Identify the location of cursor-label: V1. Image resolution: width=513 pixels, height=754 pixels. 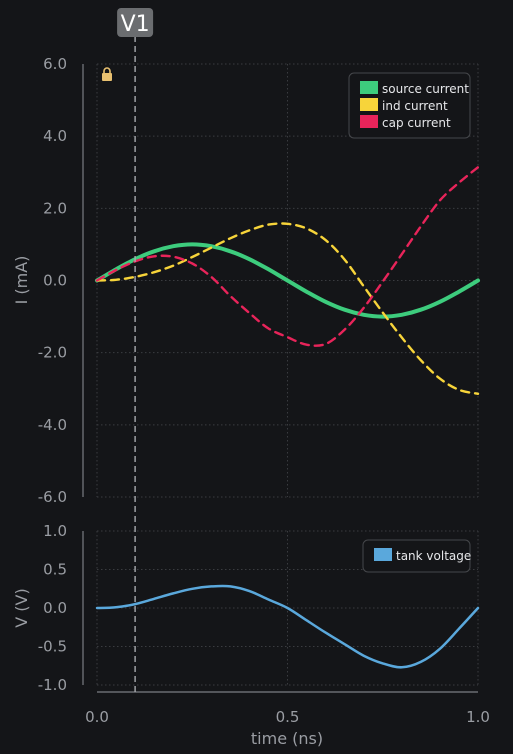
(135, 24).